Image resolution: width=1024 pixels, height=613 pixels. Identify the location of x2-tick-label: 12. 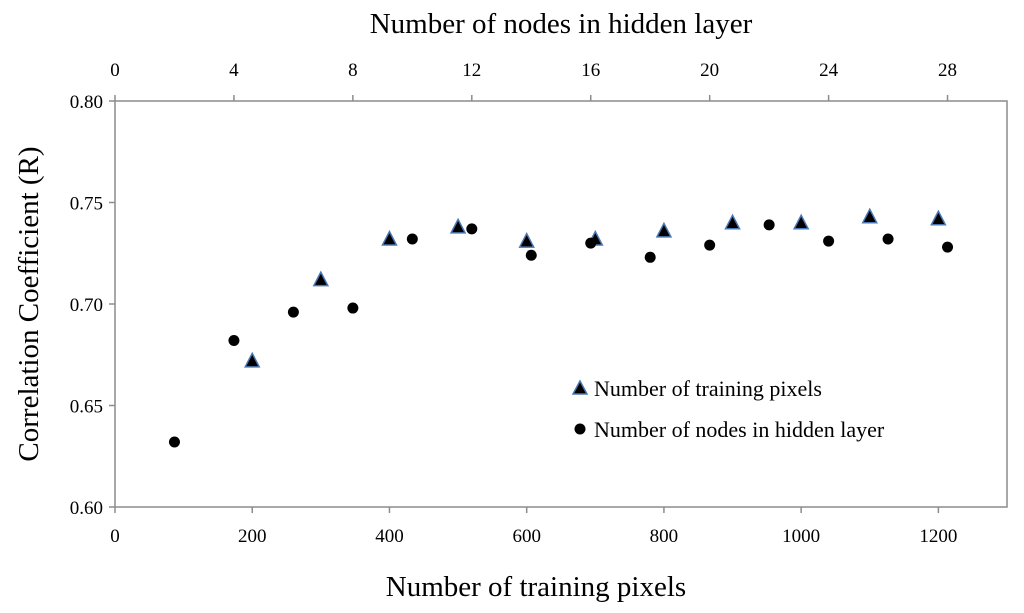
(471, 70).